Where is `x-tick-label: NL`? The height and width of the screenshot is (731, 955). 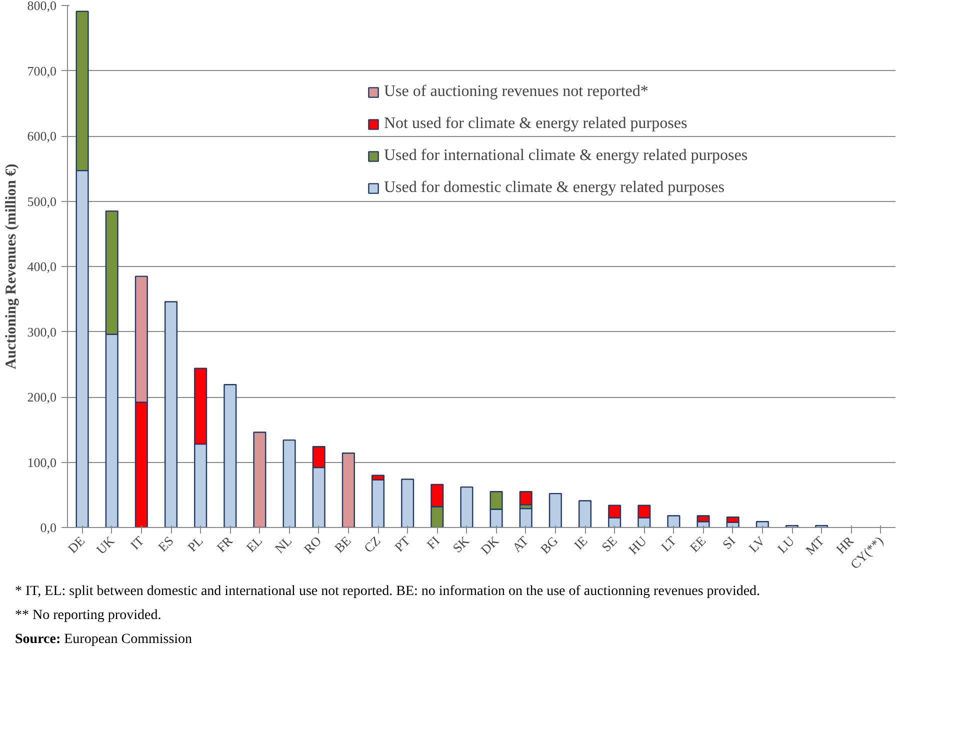 x-tick-label: NL is located at coordinates (283, 544).